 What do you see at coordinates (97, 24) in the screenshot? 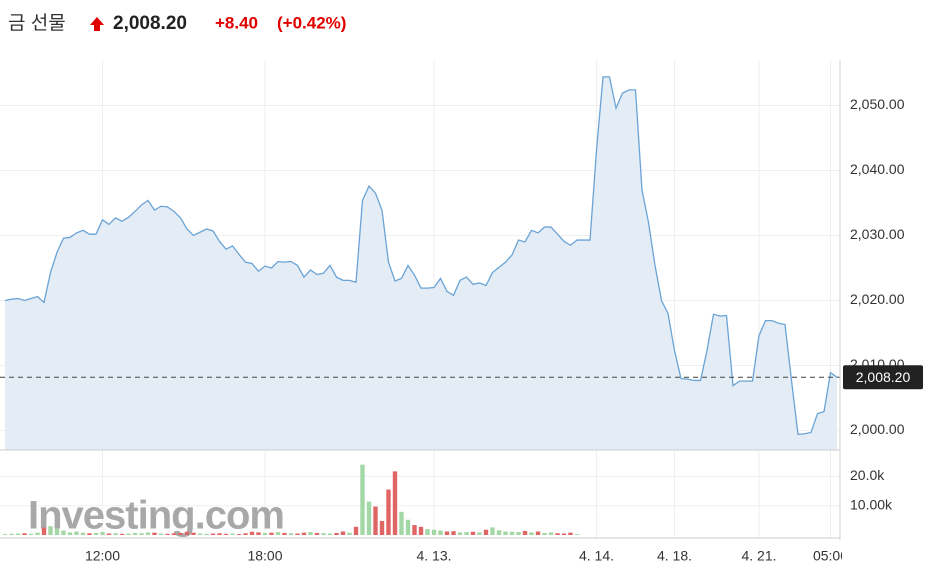
I see `up-arrow` at bounding box center [97, 24].